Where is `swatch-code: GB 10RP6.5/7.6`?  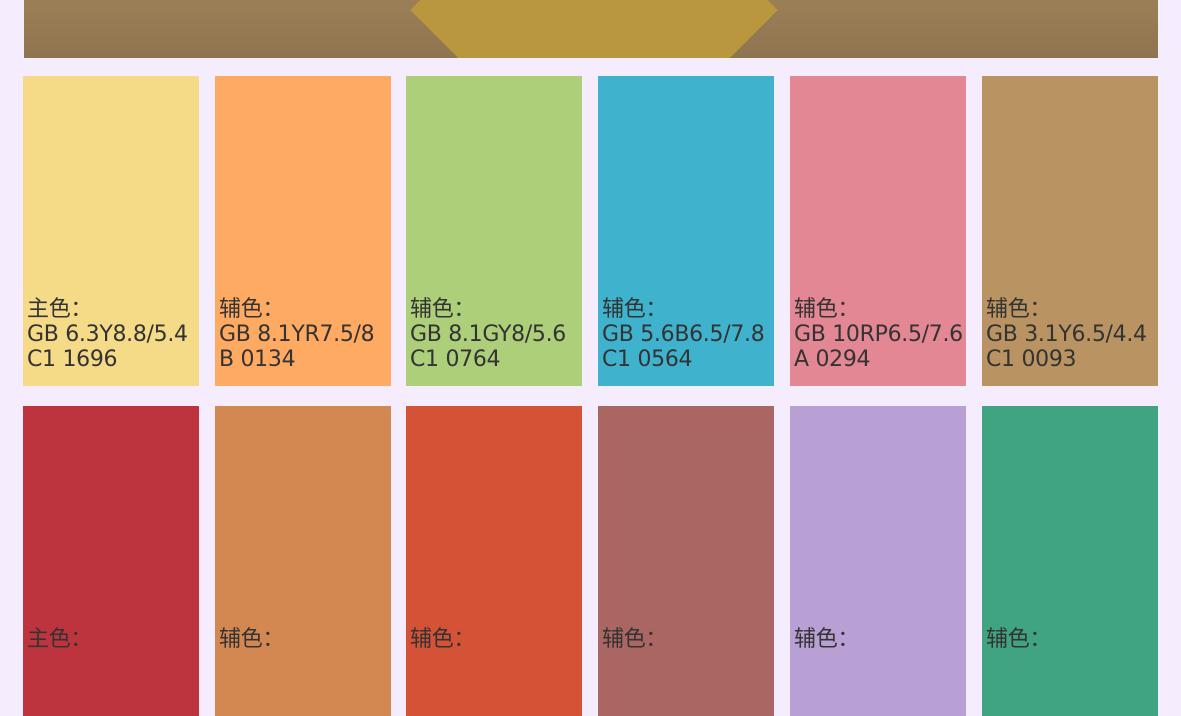 swatch-code: GB 10RP6.5/7.6 is located at coordinates (878, 334).